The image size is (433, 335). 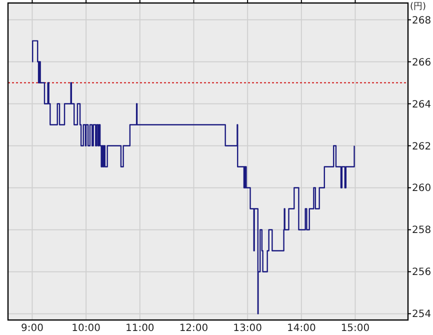 What do you see at coordinates (422, 230) in the screenshot?
I see `y-tick-label: 258` at bounding box center [422, 230].